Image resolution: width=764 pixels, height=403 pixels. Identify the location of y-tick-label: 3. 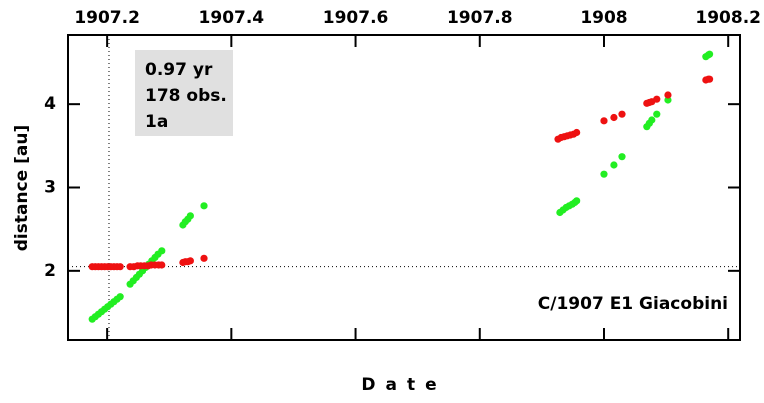
(50, 188).